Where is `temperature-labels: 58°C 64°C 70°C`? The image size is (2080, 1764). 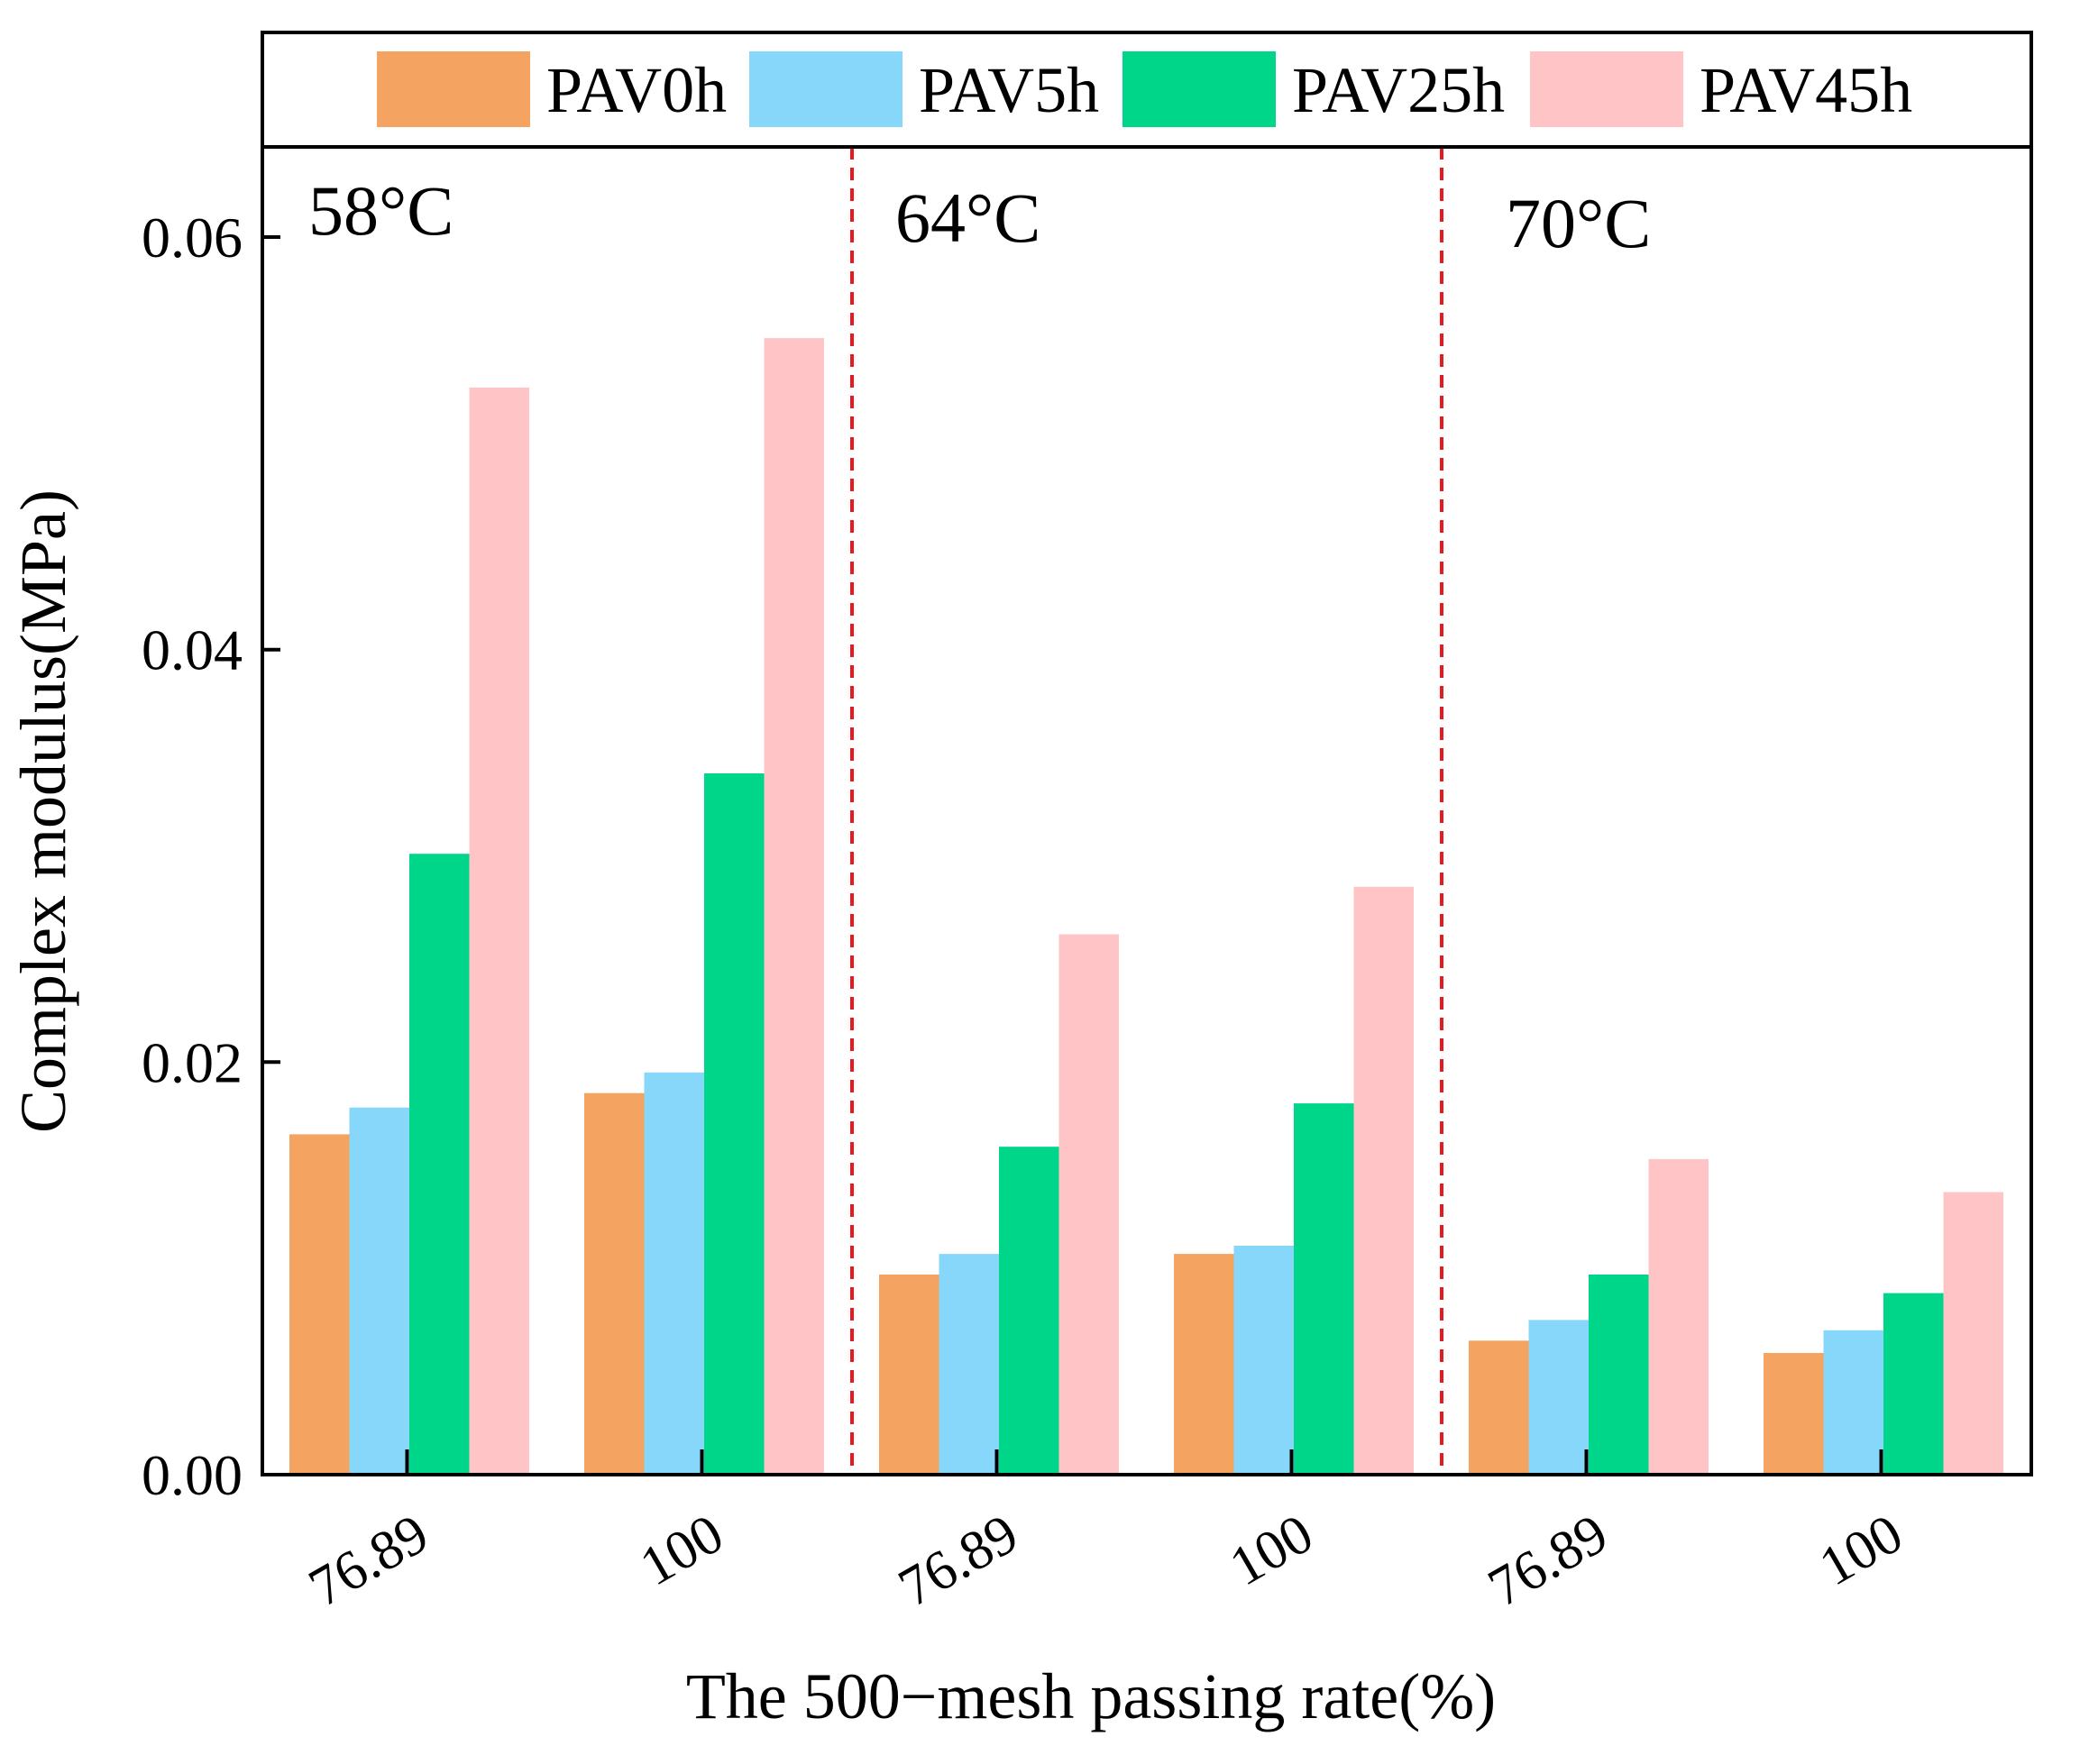
temperature-labels: 58°C 64°C 70°C is located at coordinates (979, 216).